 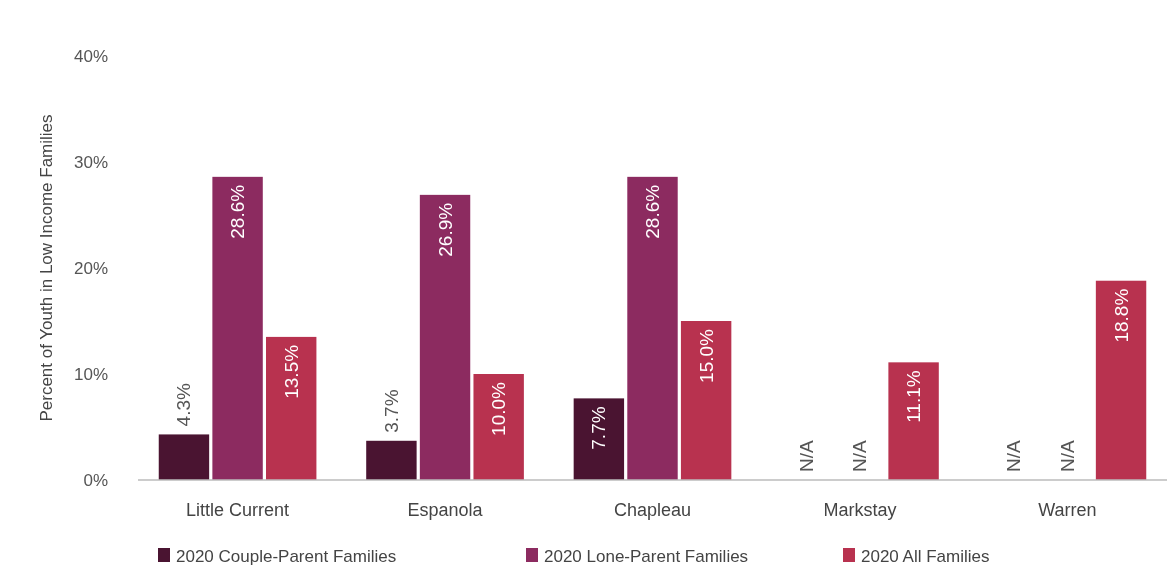 What do you see at coordinates (291, 371) in the screenshot?
I see `data-label: 13.5%` at bounding box center [291, 371].